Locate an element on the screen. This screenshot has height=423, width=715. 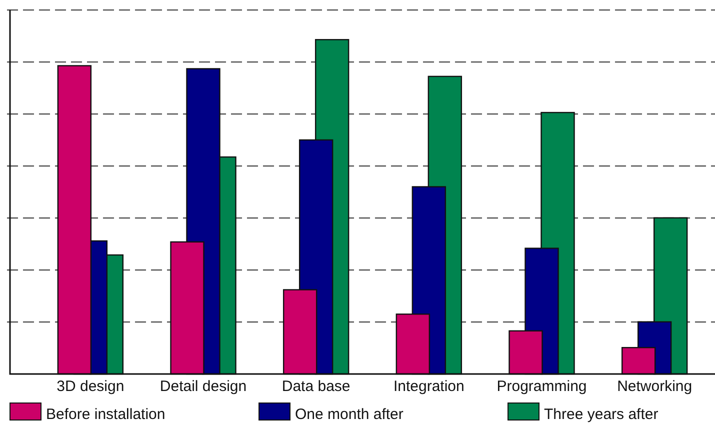
x-tick-label: Detail design is located at coordinates (203, 386).